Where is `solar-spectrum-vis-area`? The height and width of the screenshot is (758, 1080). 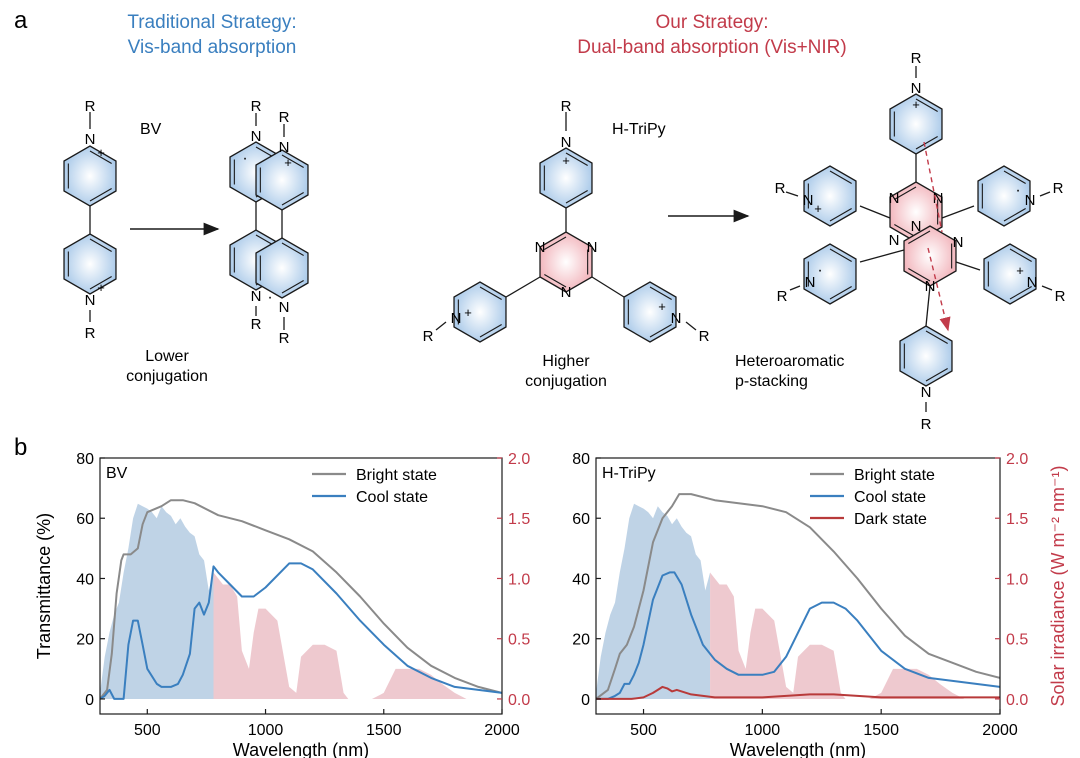 solar-spectrum-vis-area is located at coordinates (157, 601).